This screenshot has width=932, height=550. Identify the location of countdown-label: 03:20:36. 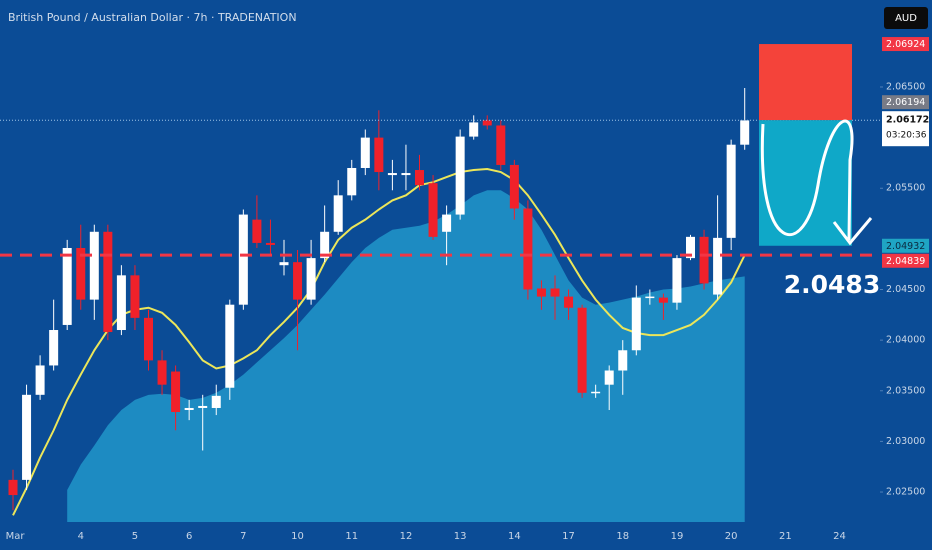
(906, 136).